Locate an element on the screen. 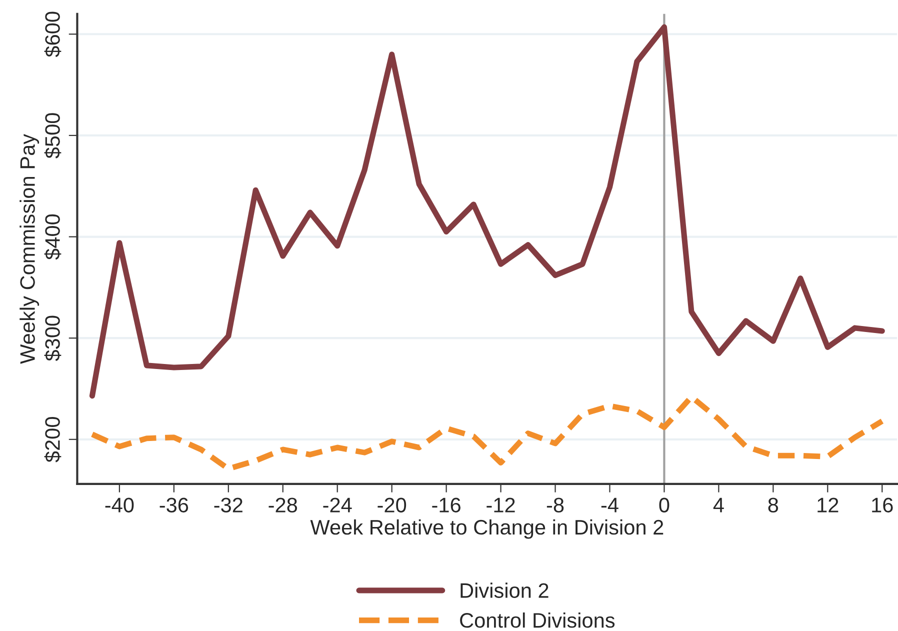  x-tick-label: 12 is located at coordinates (828, 505).